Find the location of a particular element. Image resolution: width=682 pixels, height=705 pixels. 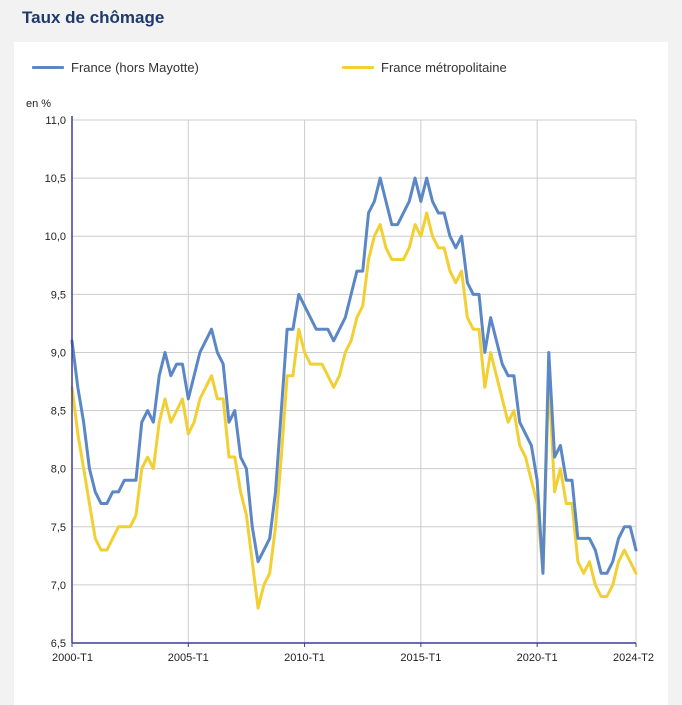

y-tick-label: 9,0 is located at coordinates (58, 353).